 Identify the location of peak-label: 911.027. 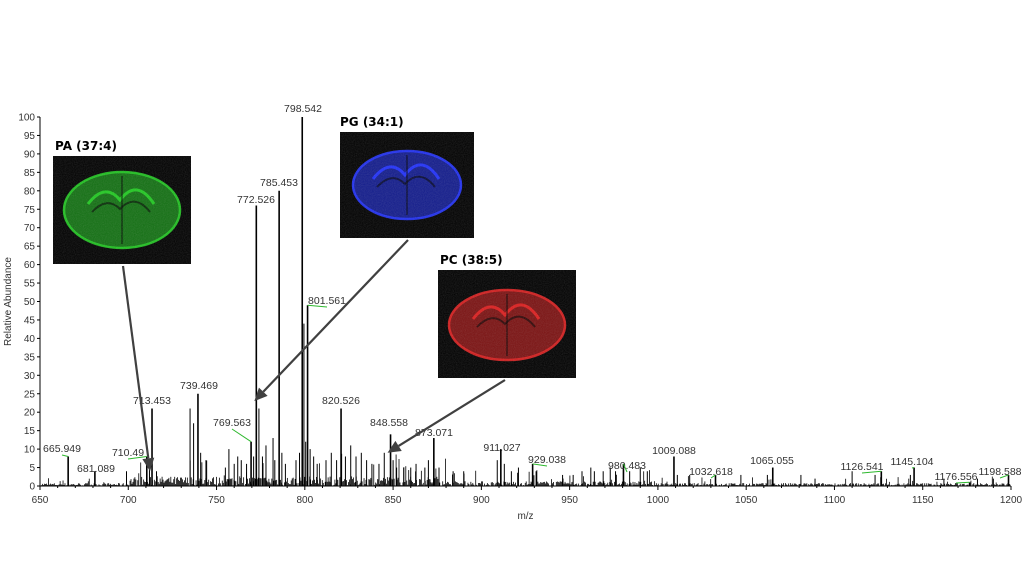
(501, 448).